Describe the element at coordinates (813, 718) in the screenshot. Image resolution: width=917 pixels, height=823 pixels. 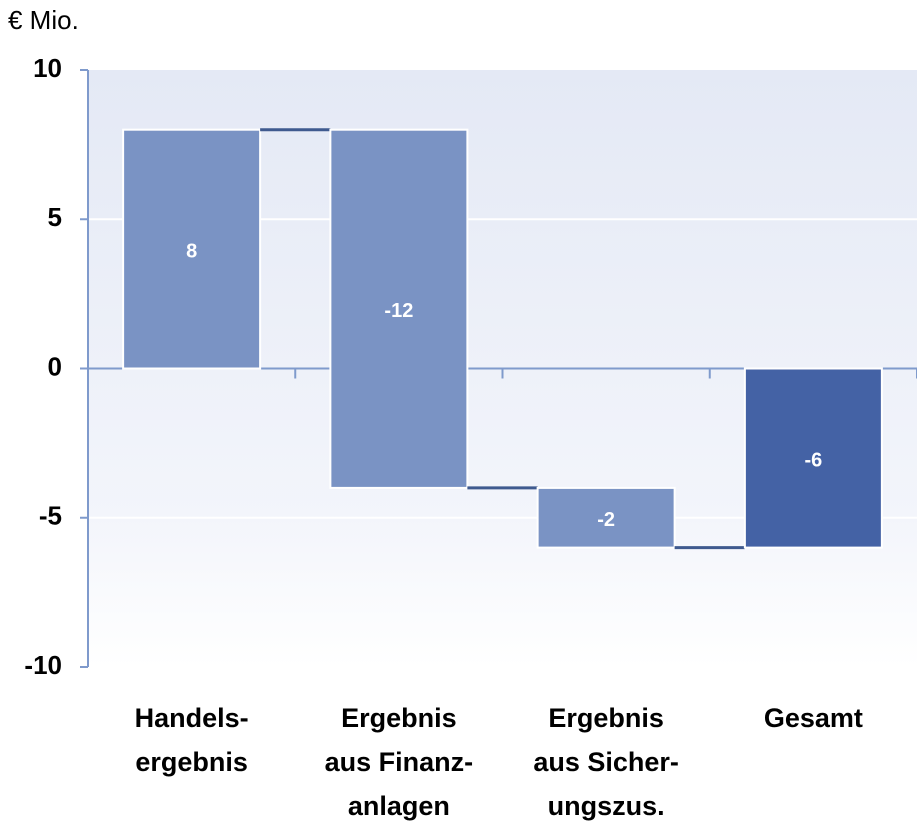
I see `x-tick-label: Gesamt` at that location.